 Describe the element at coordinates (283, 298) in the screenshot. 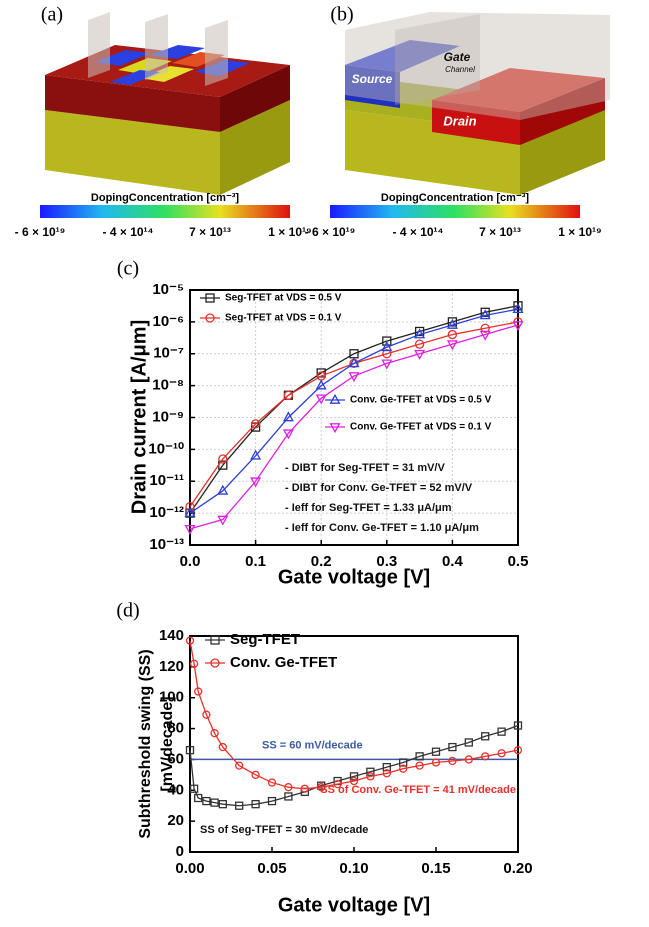

I see `legend-label: Seg-TFET at VDS = 0.5 V` at that location.